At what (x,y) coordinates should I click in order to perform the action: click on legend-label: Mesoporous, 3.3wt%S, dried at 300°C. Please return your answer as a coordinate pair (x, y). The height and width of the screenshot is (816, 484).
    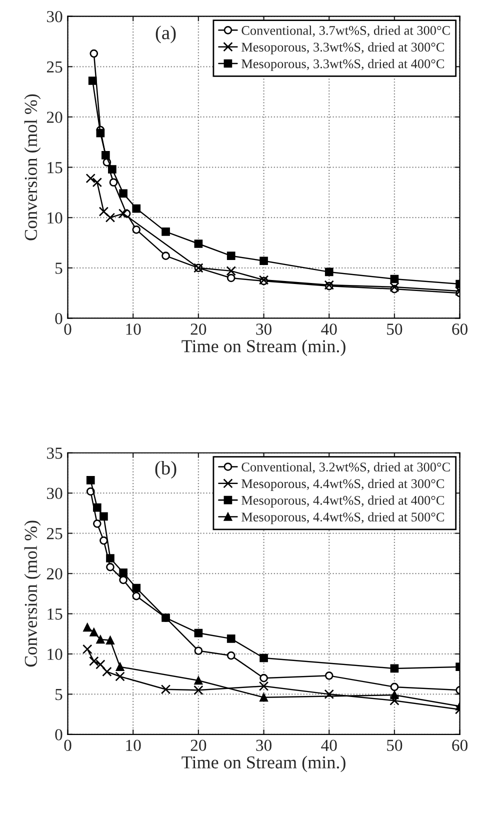
    Looking at the image, I should click on (343, 48).